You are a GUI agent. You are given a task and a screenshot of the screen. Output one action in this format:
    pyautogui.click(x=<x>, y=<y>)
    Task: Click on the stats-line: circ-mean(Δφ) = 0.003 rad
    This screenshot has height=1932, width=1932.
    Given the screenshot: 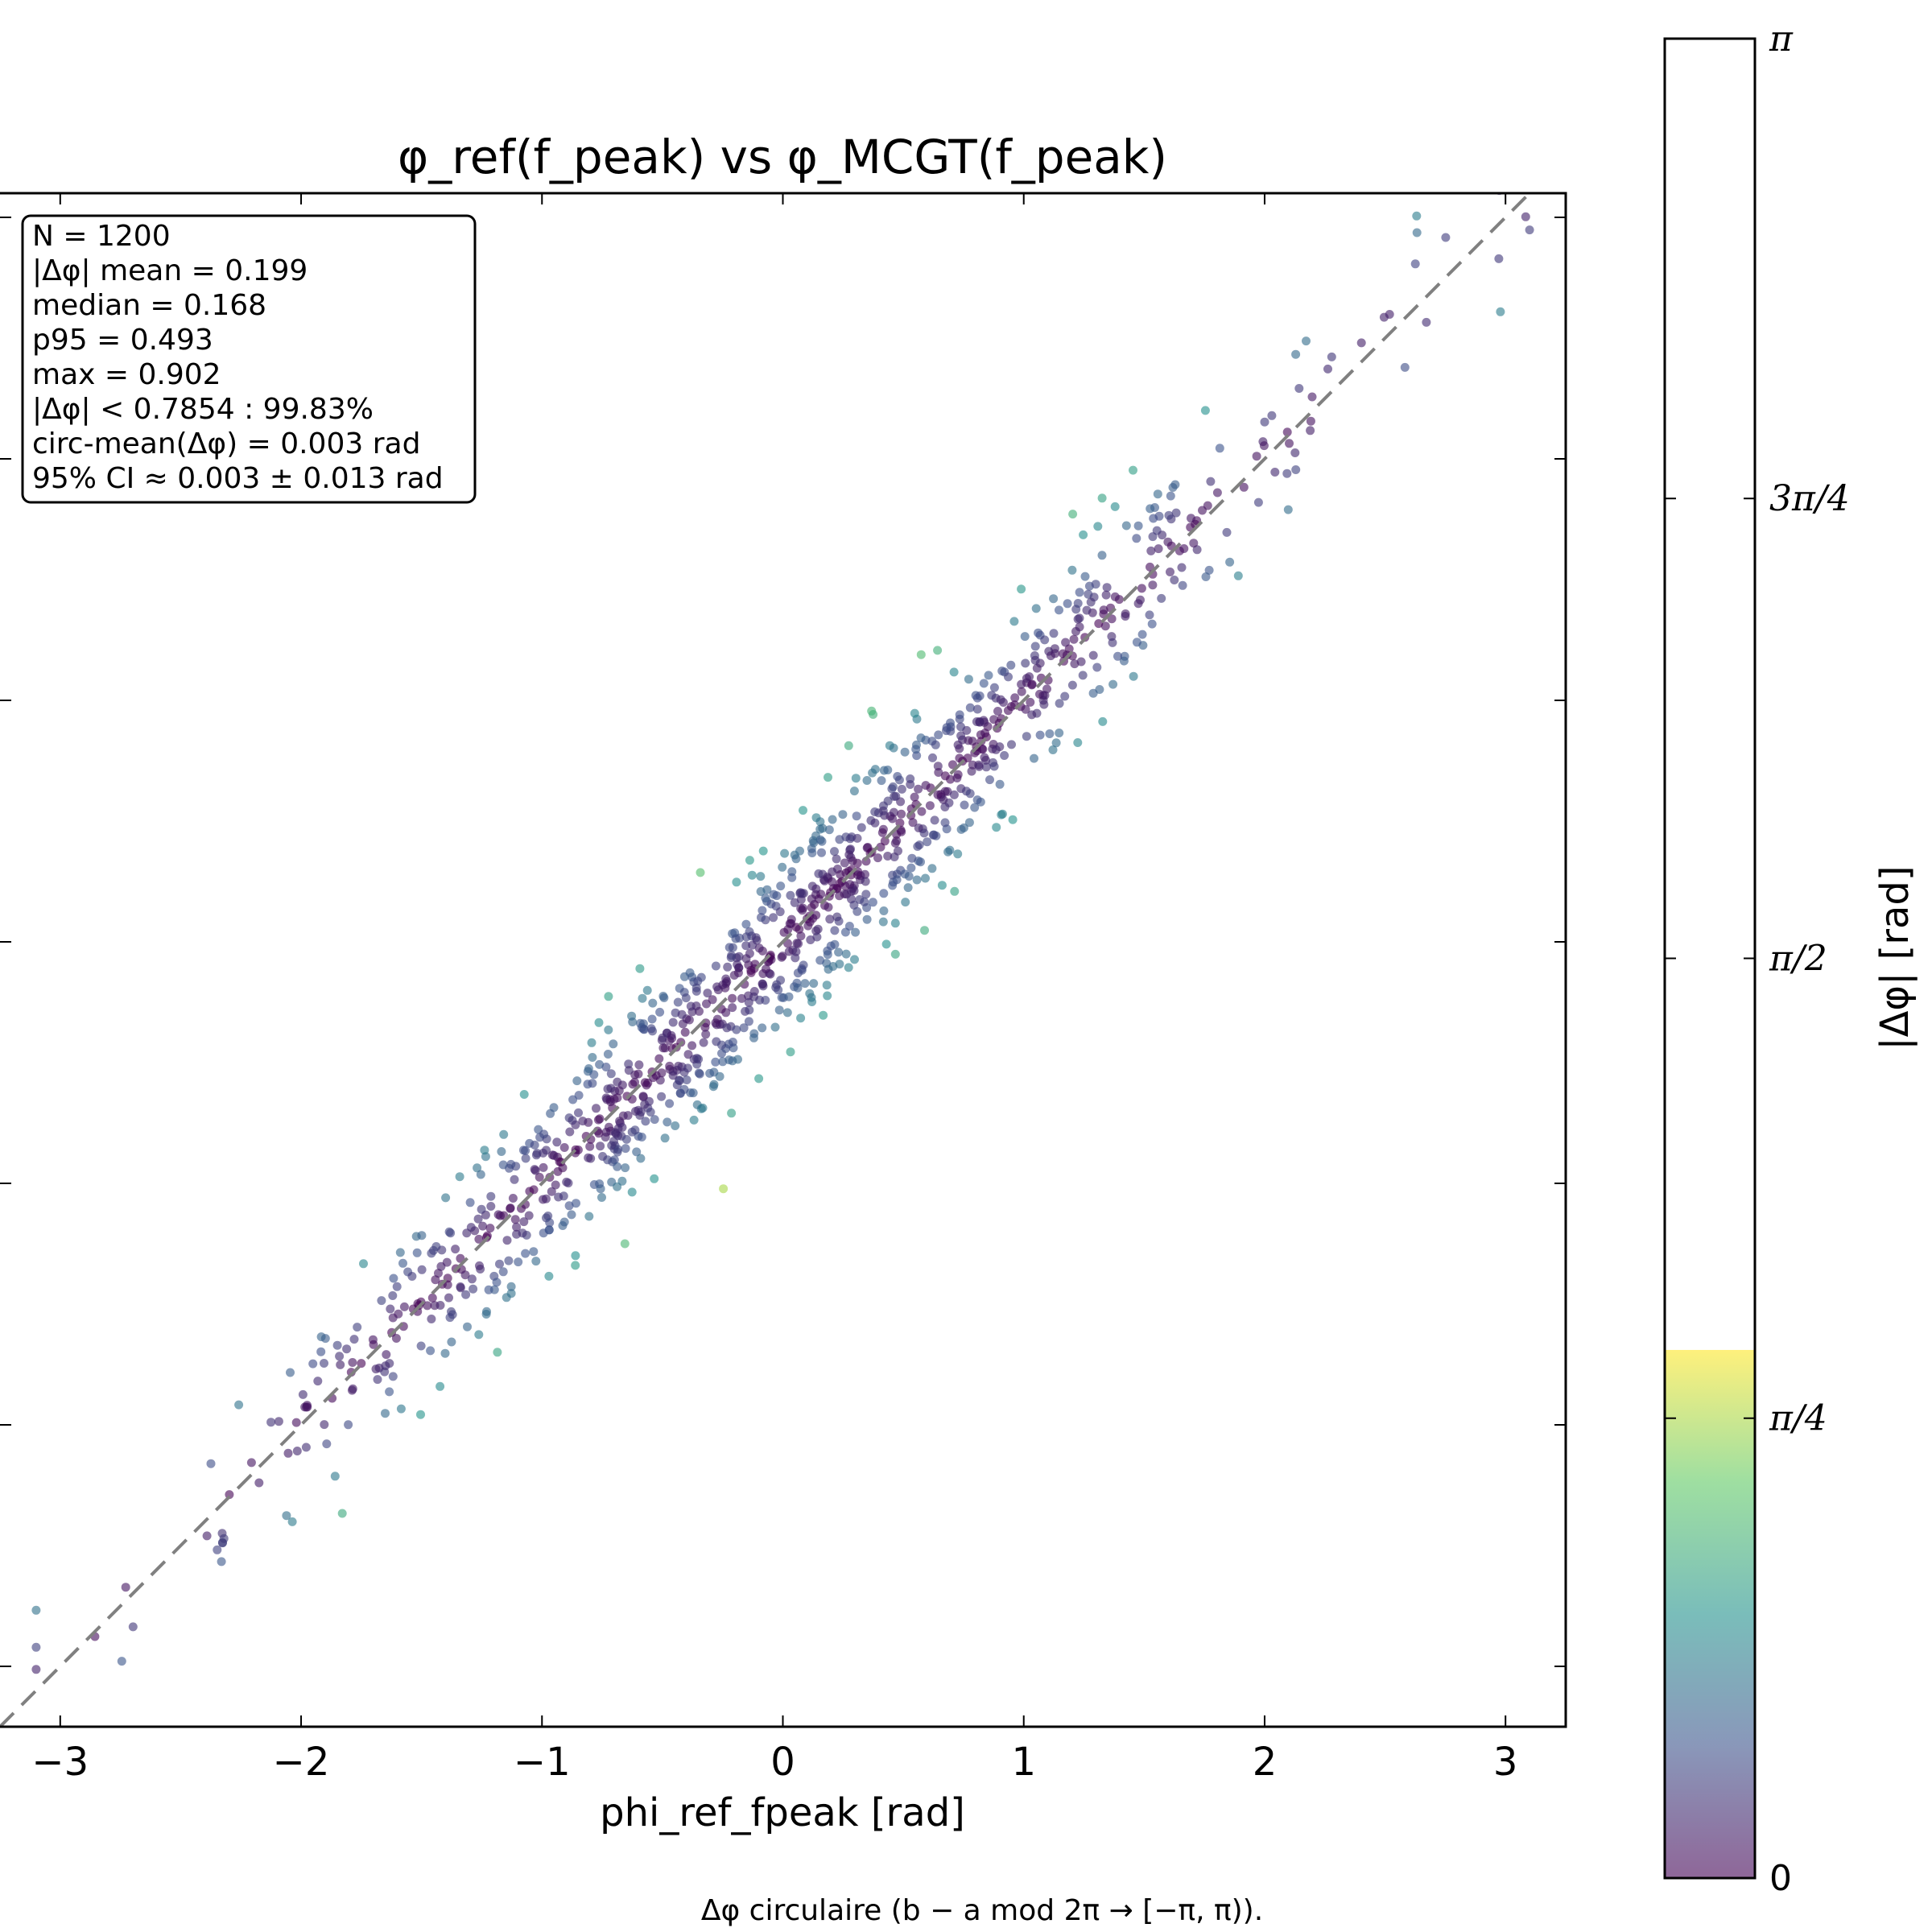 What is the action you would take?
    pyautogui.click(x=226, y=443)
    